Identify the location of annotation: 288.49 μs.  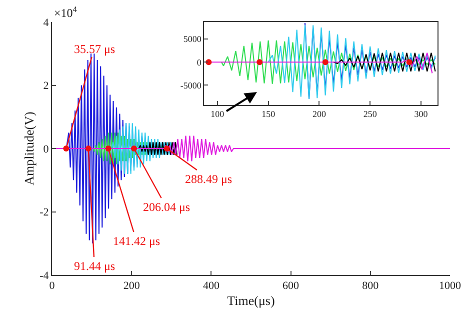
(208, 179).